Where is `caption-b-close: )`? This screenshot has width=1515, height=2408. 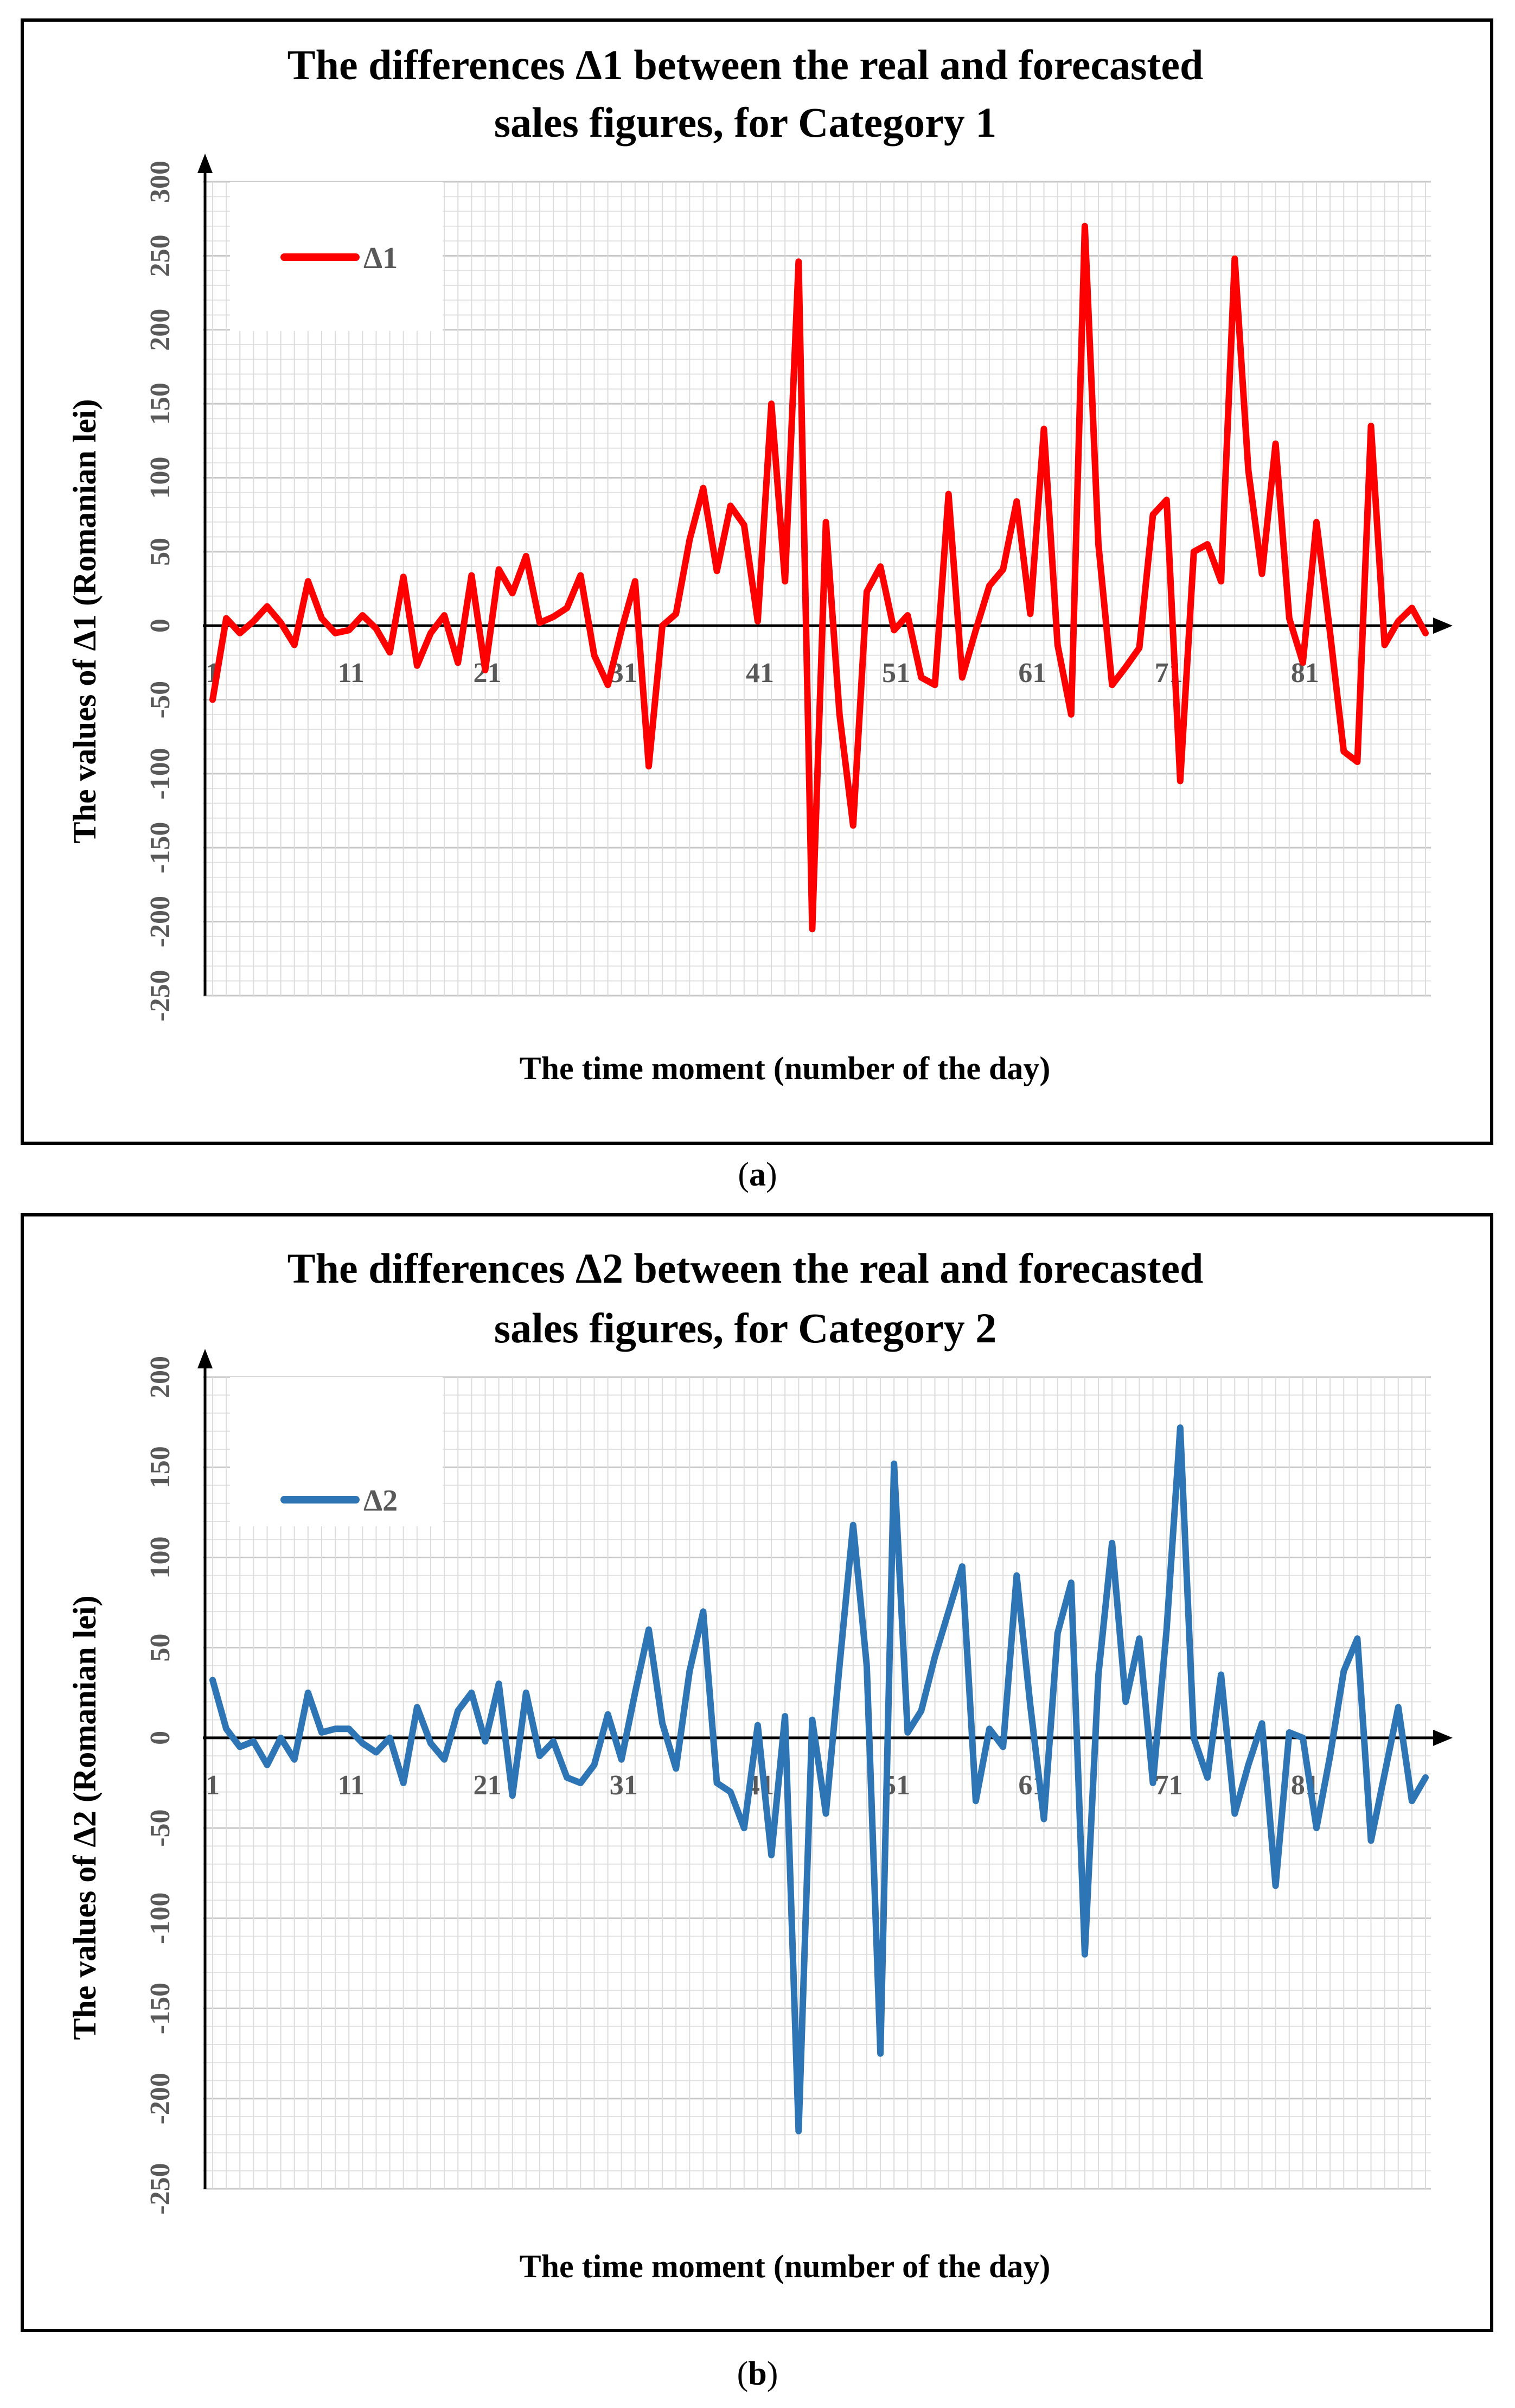
caption-b-close: ) is located at coordinates (772, 2373).